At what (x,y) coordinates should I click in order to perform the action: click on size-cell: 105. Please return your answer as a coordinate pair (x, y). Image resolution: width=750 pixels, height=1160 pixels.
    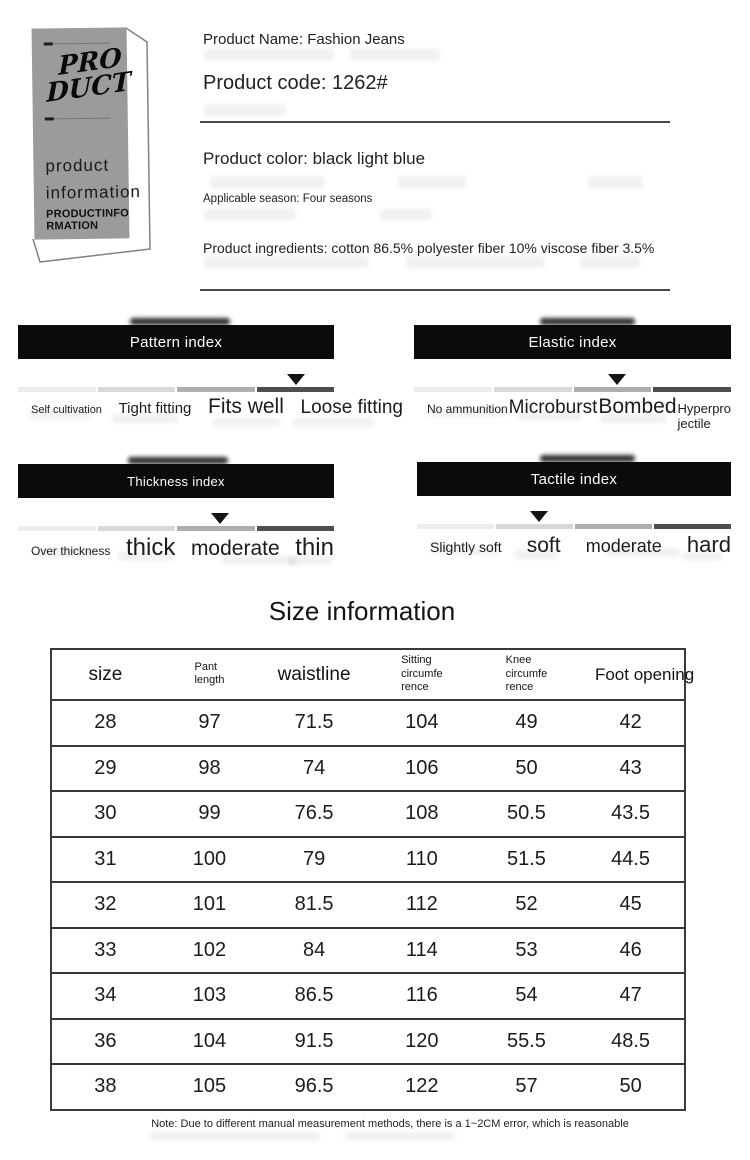
    Looking at the image, I should click on (209, 1086).